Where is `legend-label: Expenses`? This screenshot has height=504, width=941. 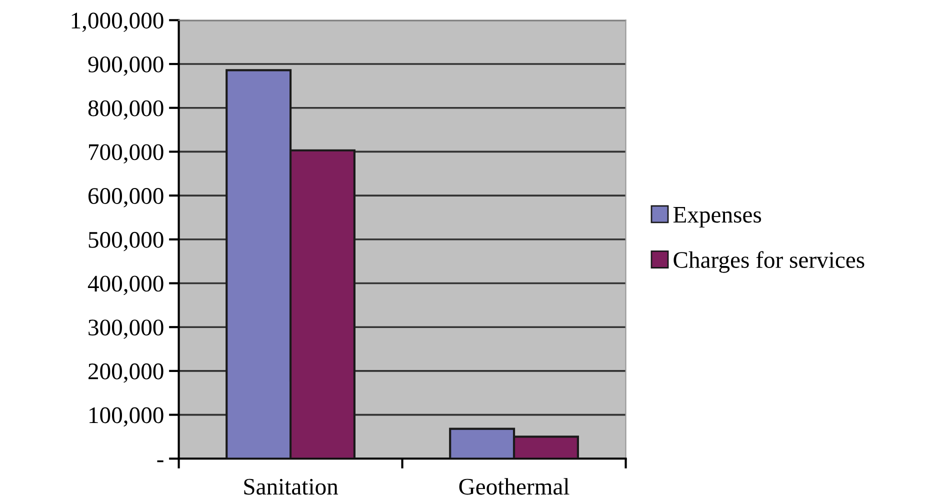
legend-label: Expenses is located at coordinates (717, 217).